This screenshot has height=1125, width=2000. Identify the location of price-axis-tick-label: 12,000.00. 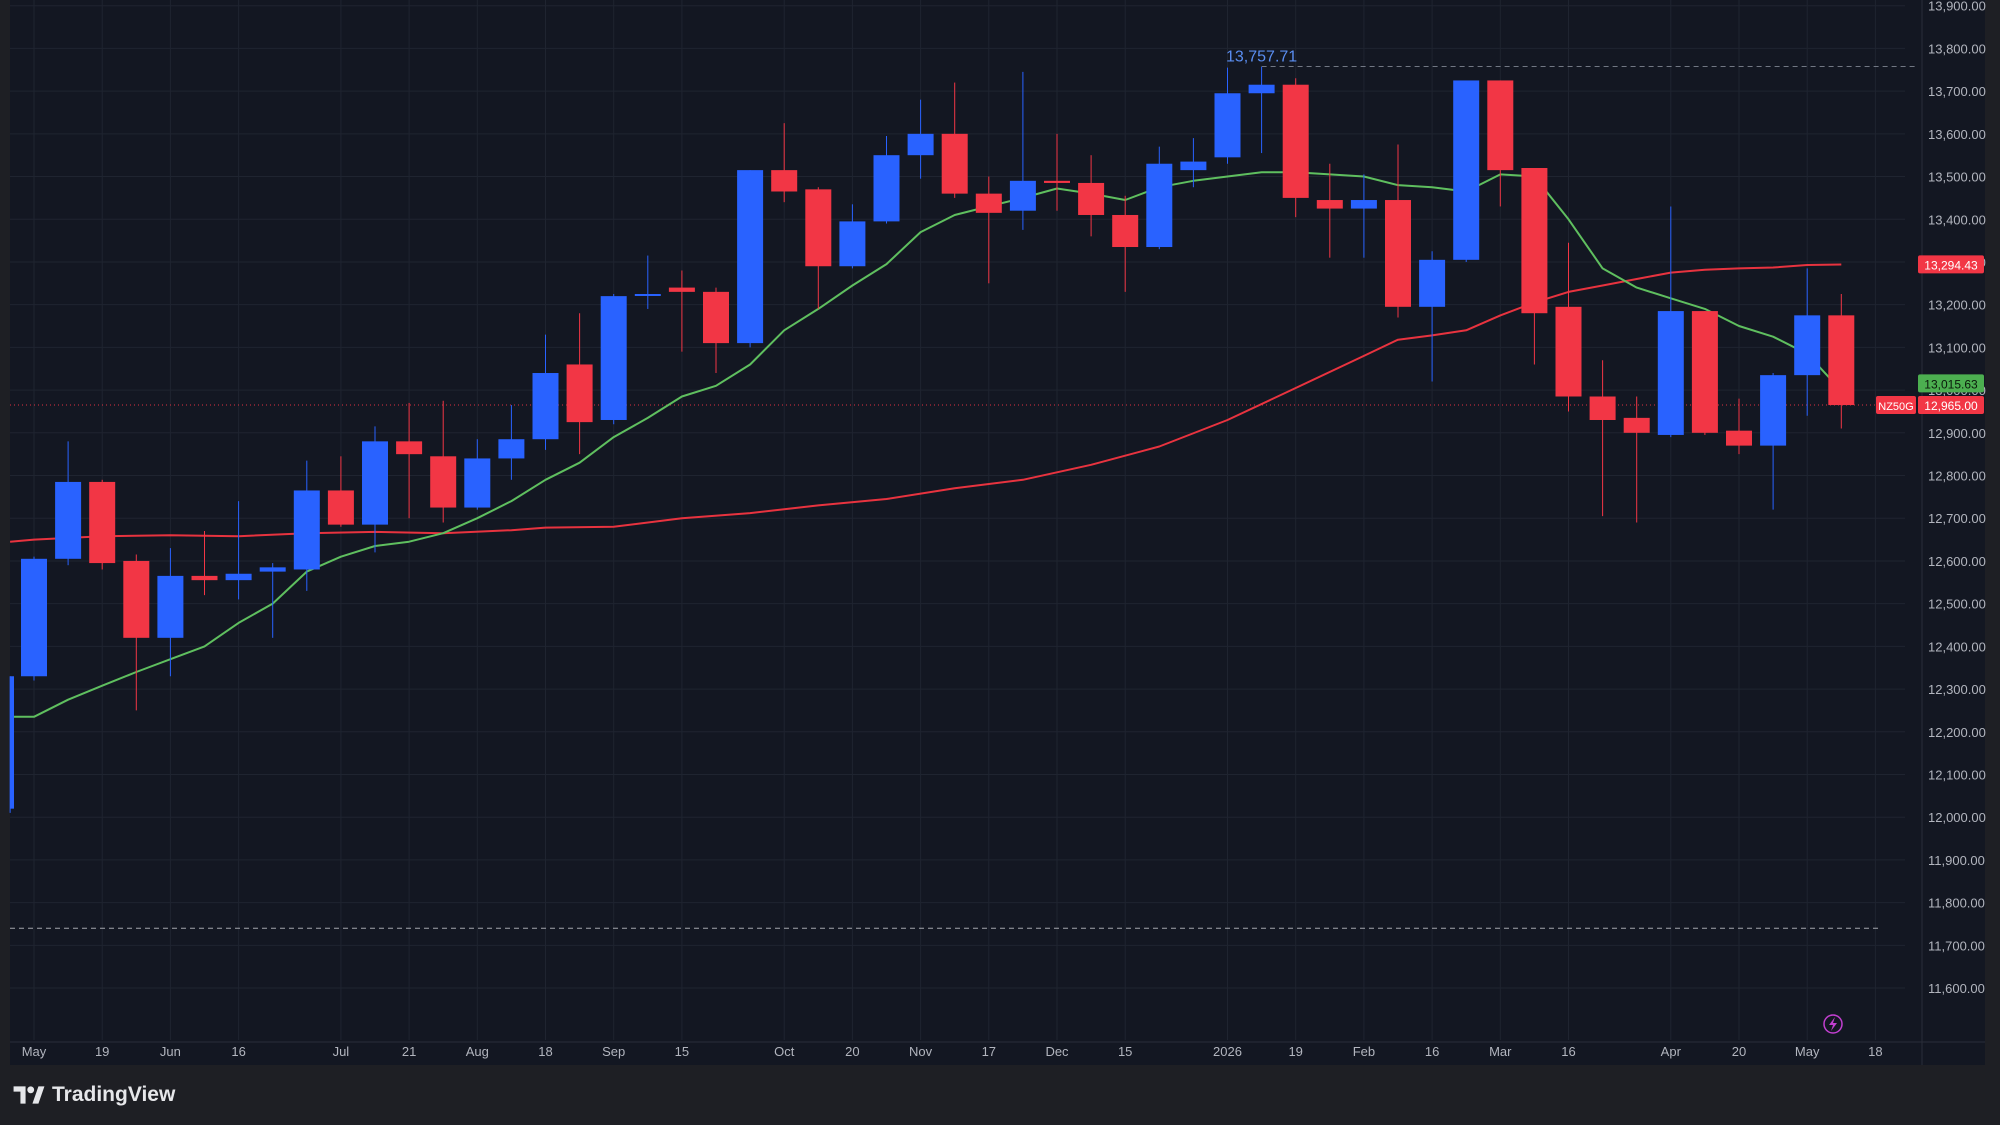
(1957, 817).